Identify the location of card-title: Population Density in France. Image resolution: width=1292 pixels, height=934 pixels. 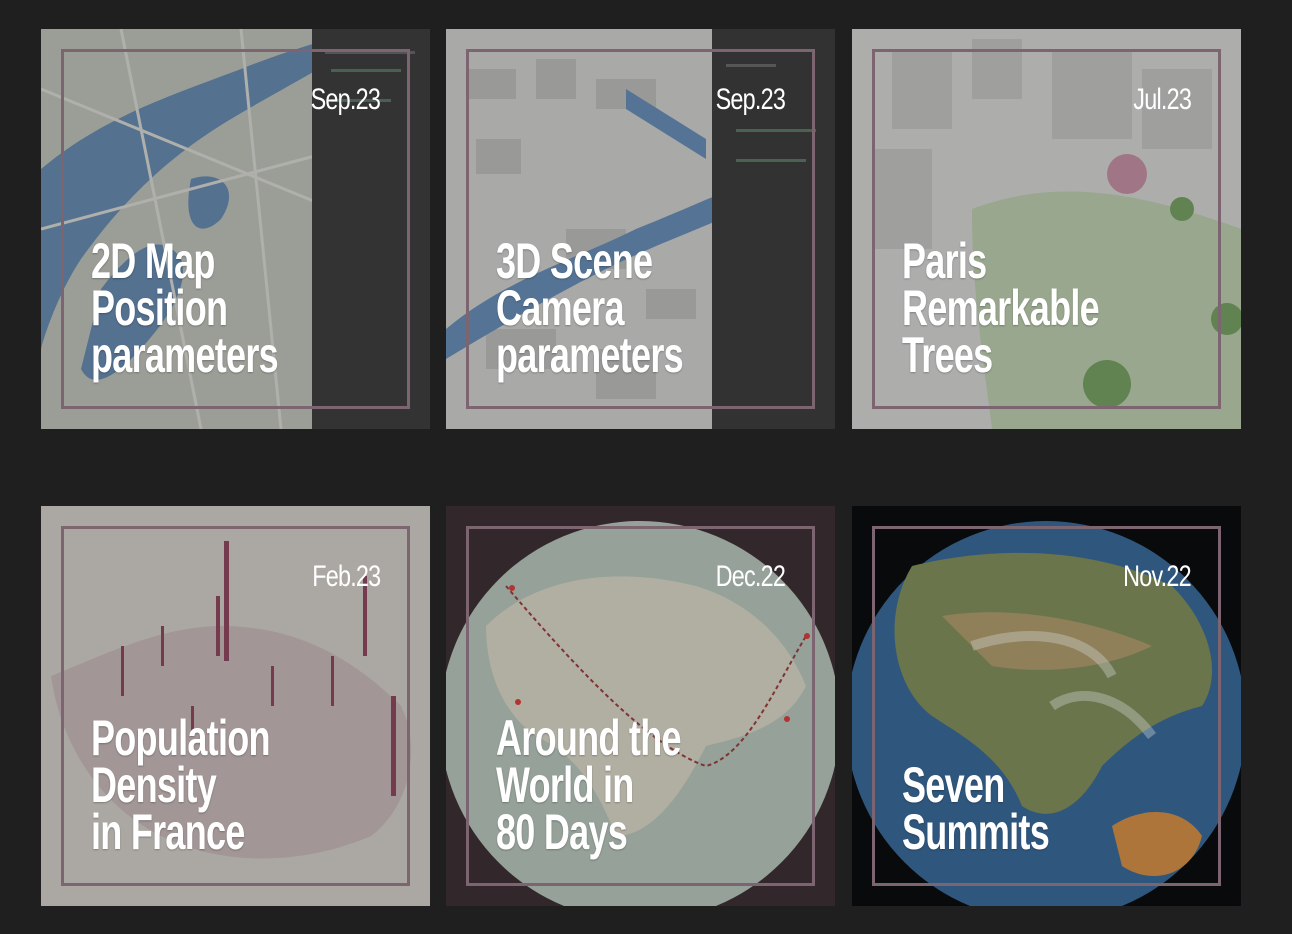
(242, 785).